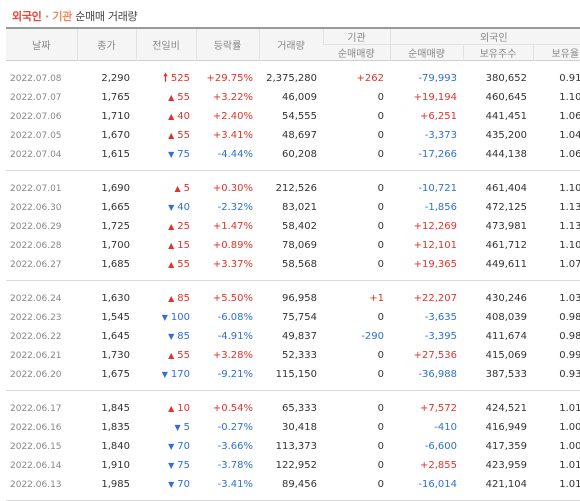  I want to click on cell-inst-net: +1, so click(376, 298).